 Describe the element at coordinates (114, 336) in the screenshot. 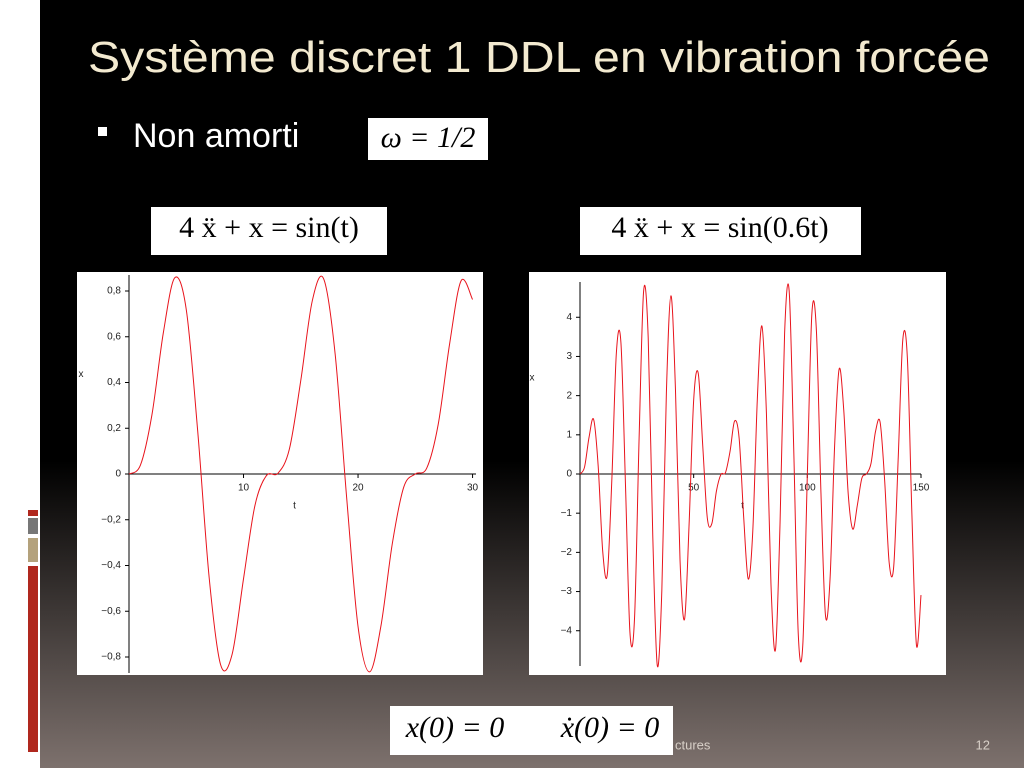

I see `y-tick-label: 0,6` at that location.